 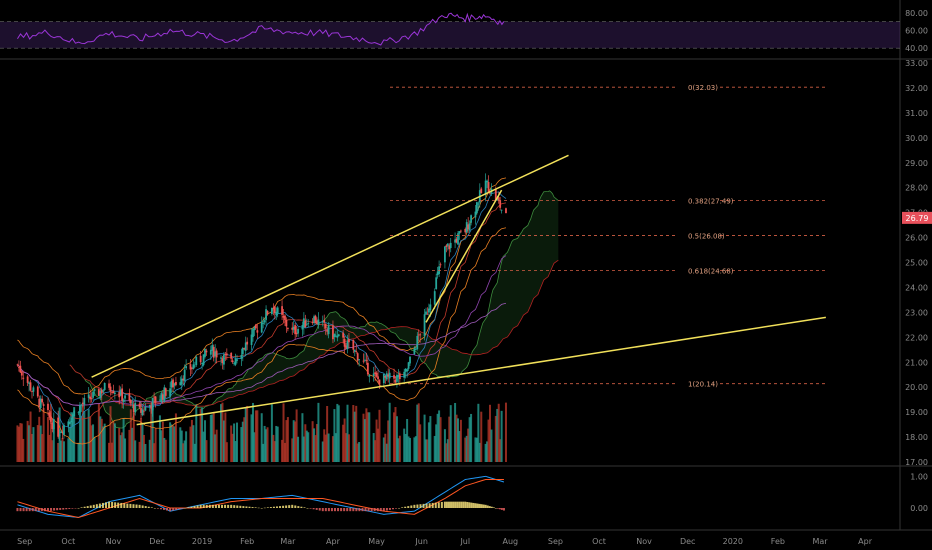 I want to click on price-tick-label: 25.00, so click(x=916, y=263).